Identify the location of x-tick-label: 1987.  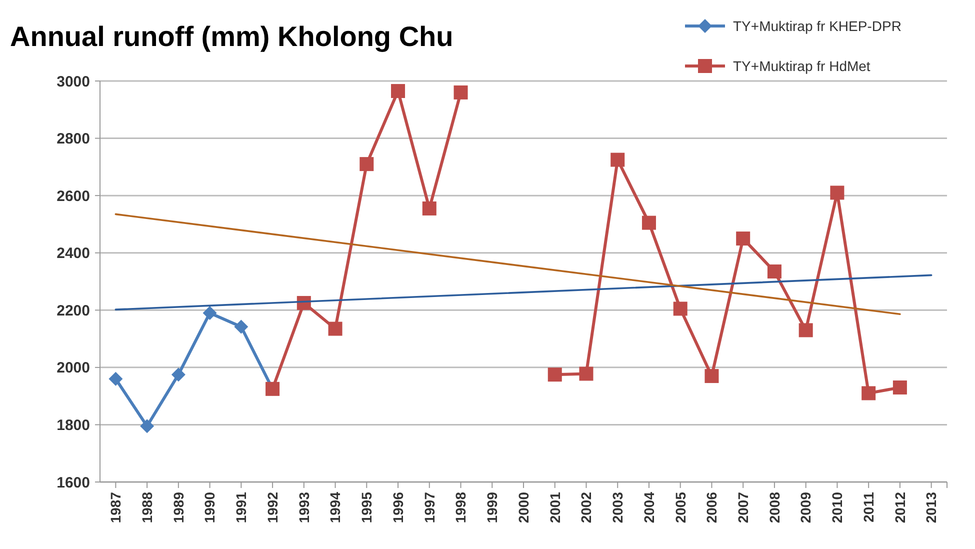
(116, 508).